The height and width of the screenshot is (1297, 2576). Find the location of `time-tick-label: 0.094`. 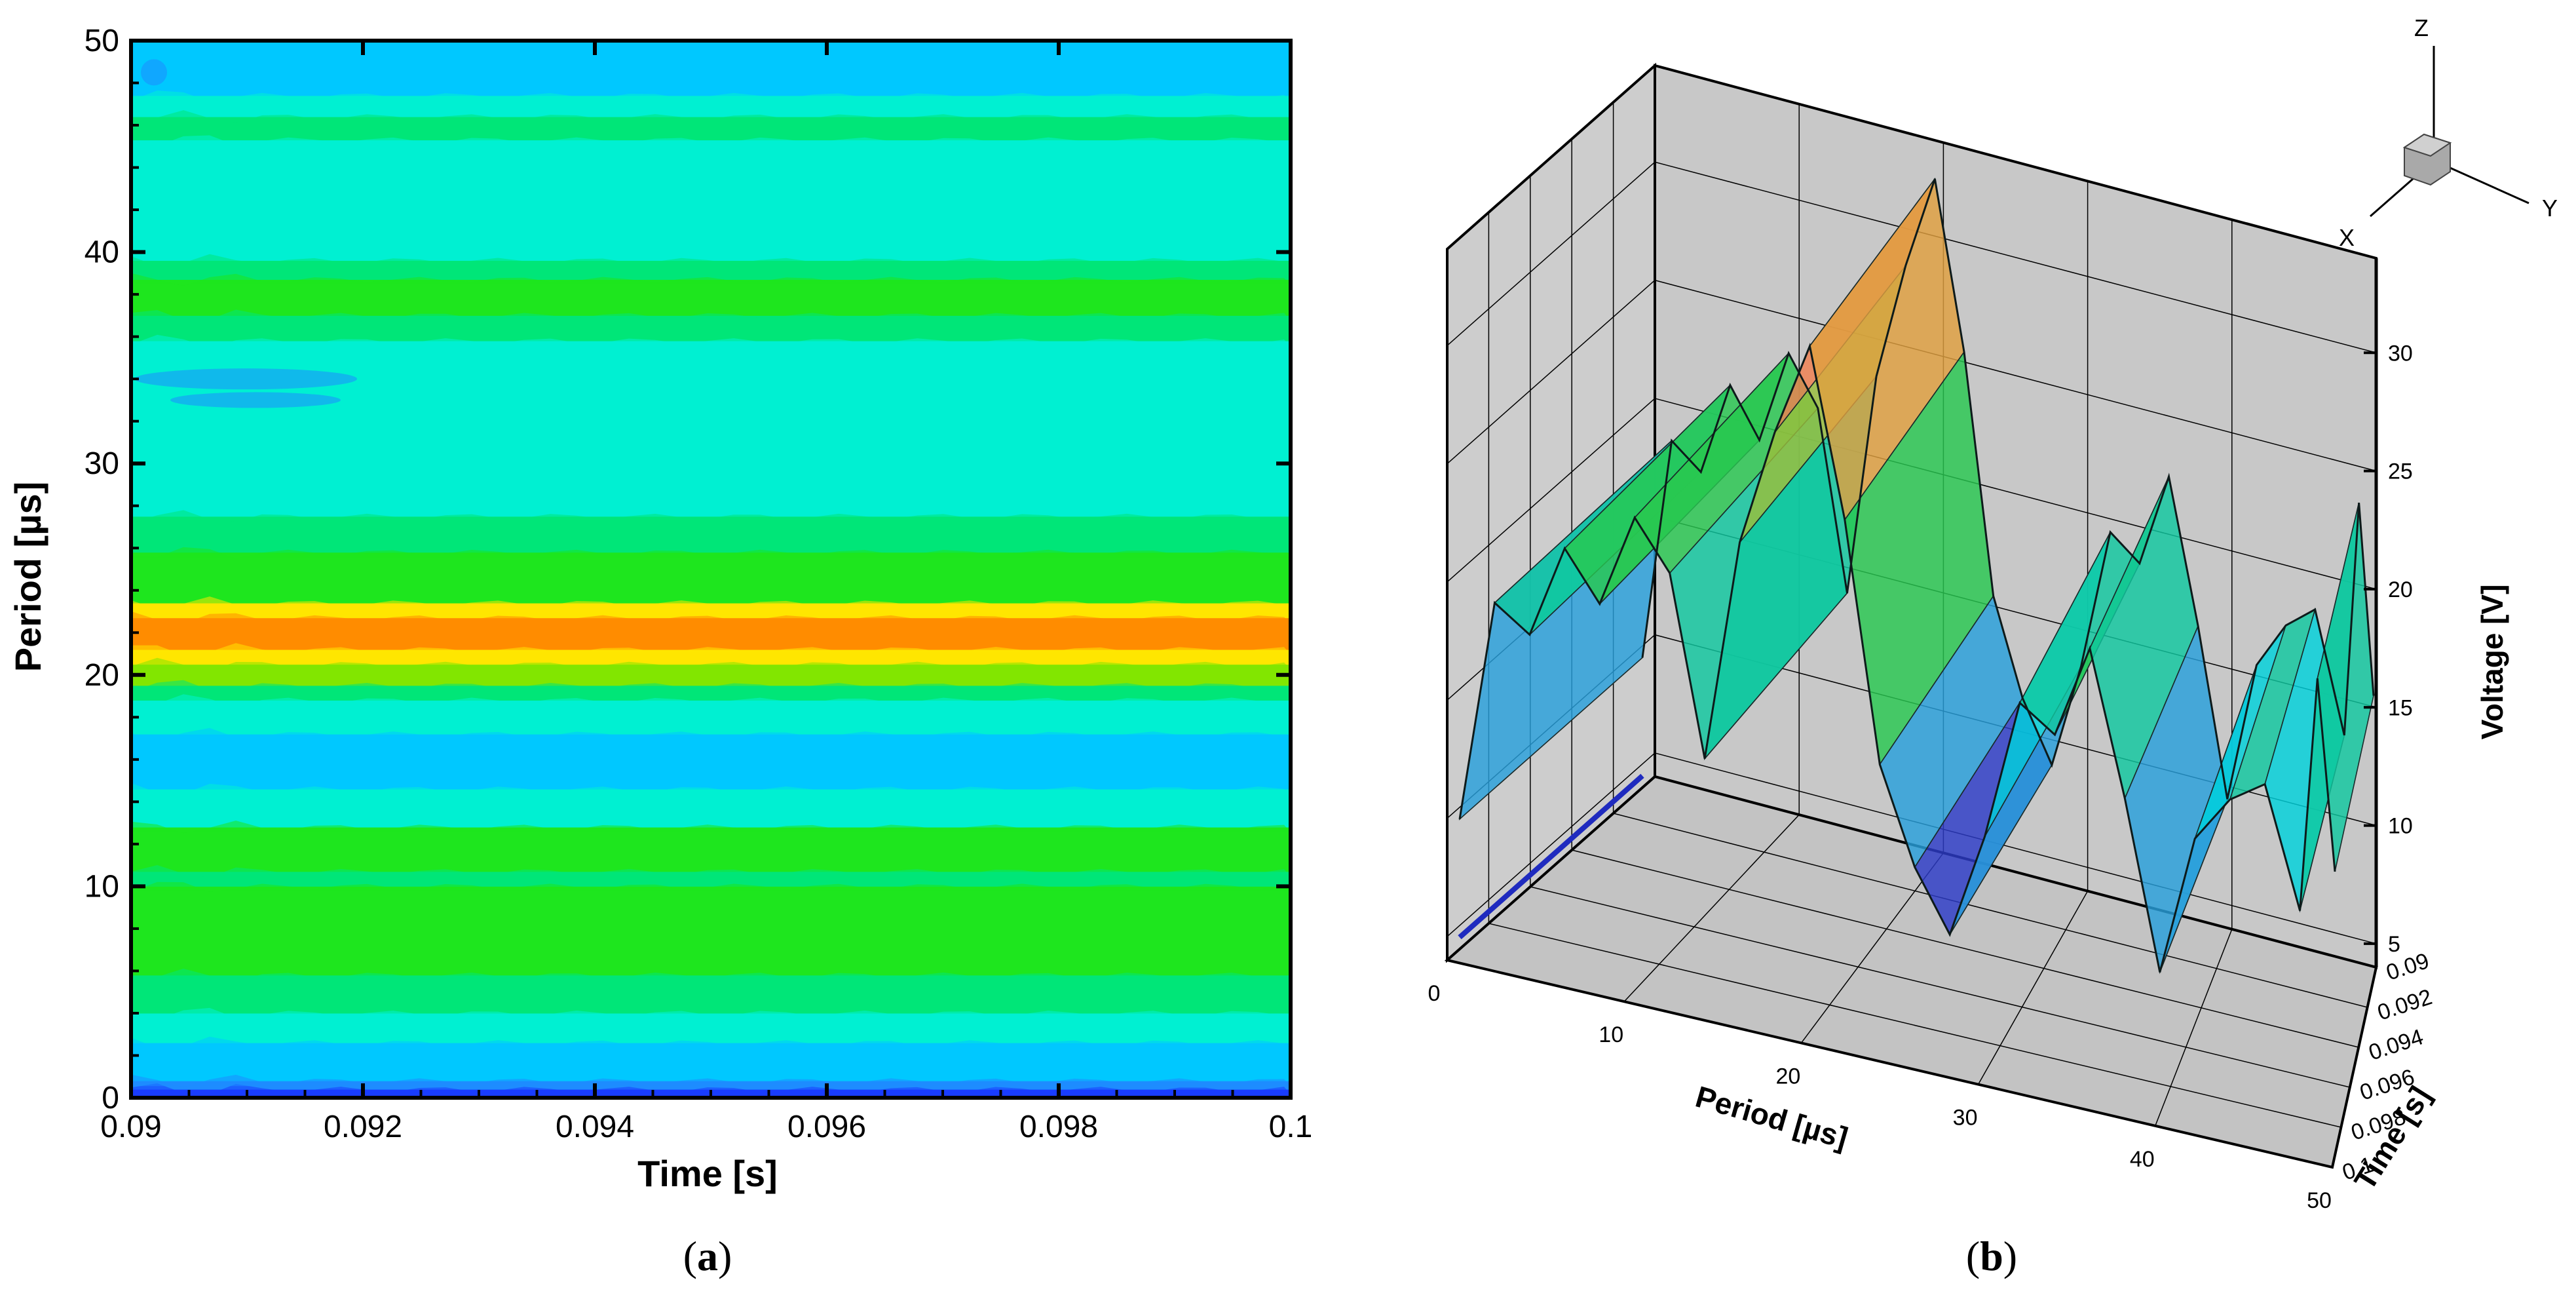

time-tick-label: 0.094 is located at coordinates (2396, 1044).